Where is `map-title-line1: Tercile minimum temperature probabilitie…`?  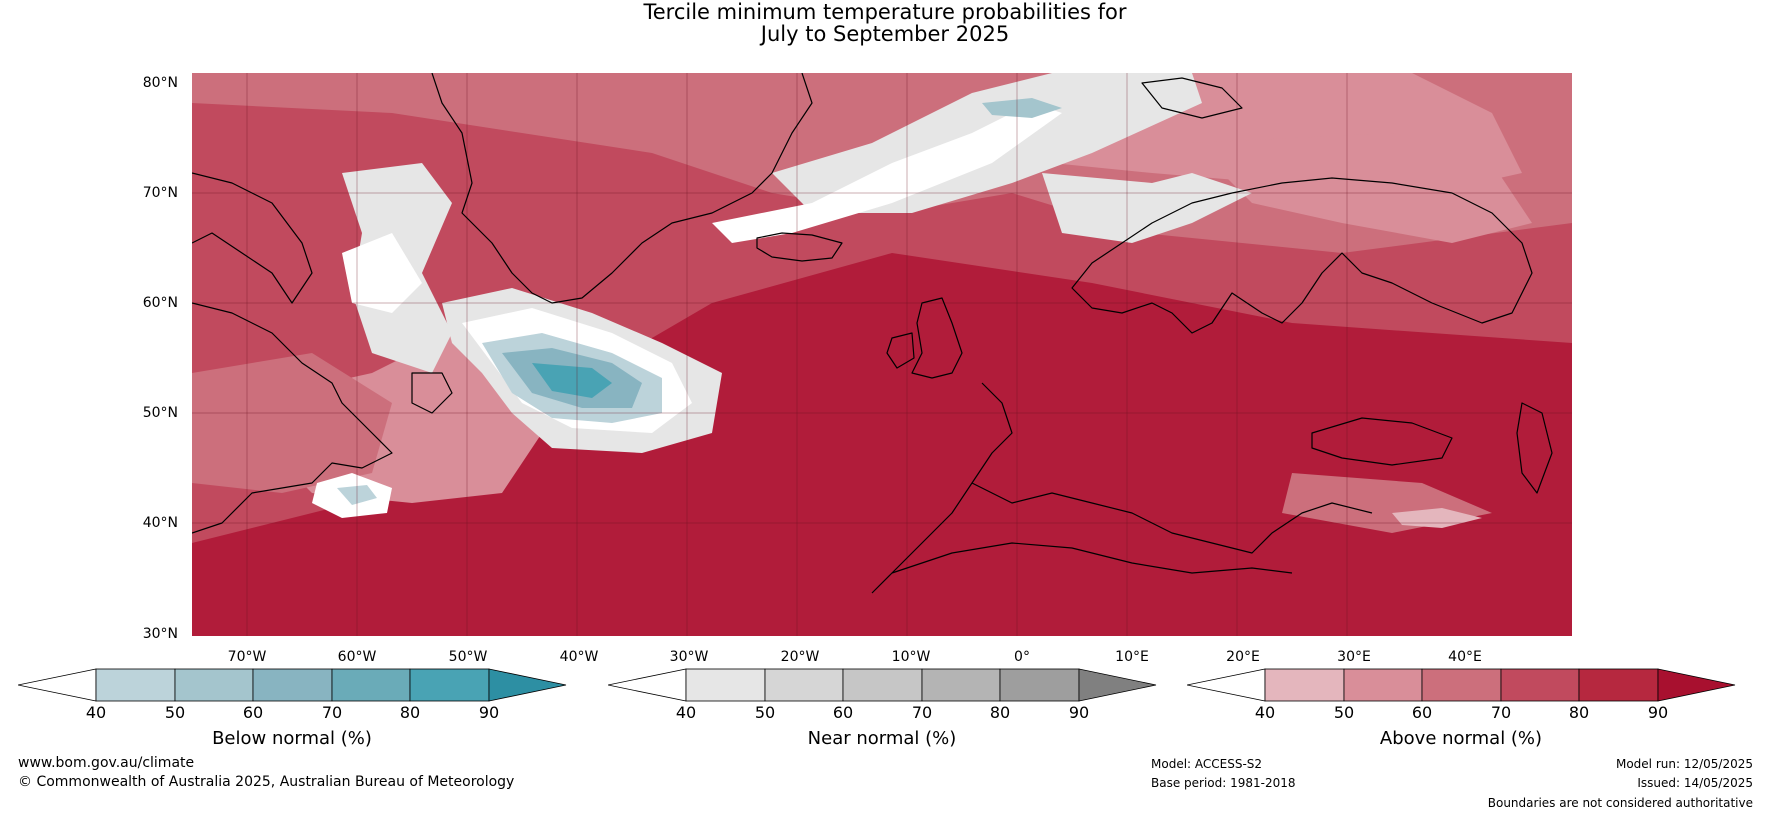
map-title-line1: Tercile minimum temperature probabilitie… is located at coordinates (885, 12).